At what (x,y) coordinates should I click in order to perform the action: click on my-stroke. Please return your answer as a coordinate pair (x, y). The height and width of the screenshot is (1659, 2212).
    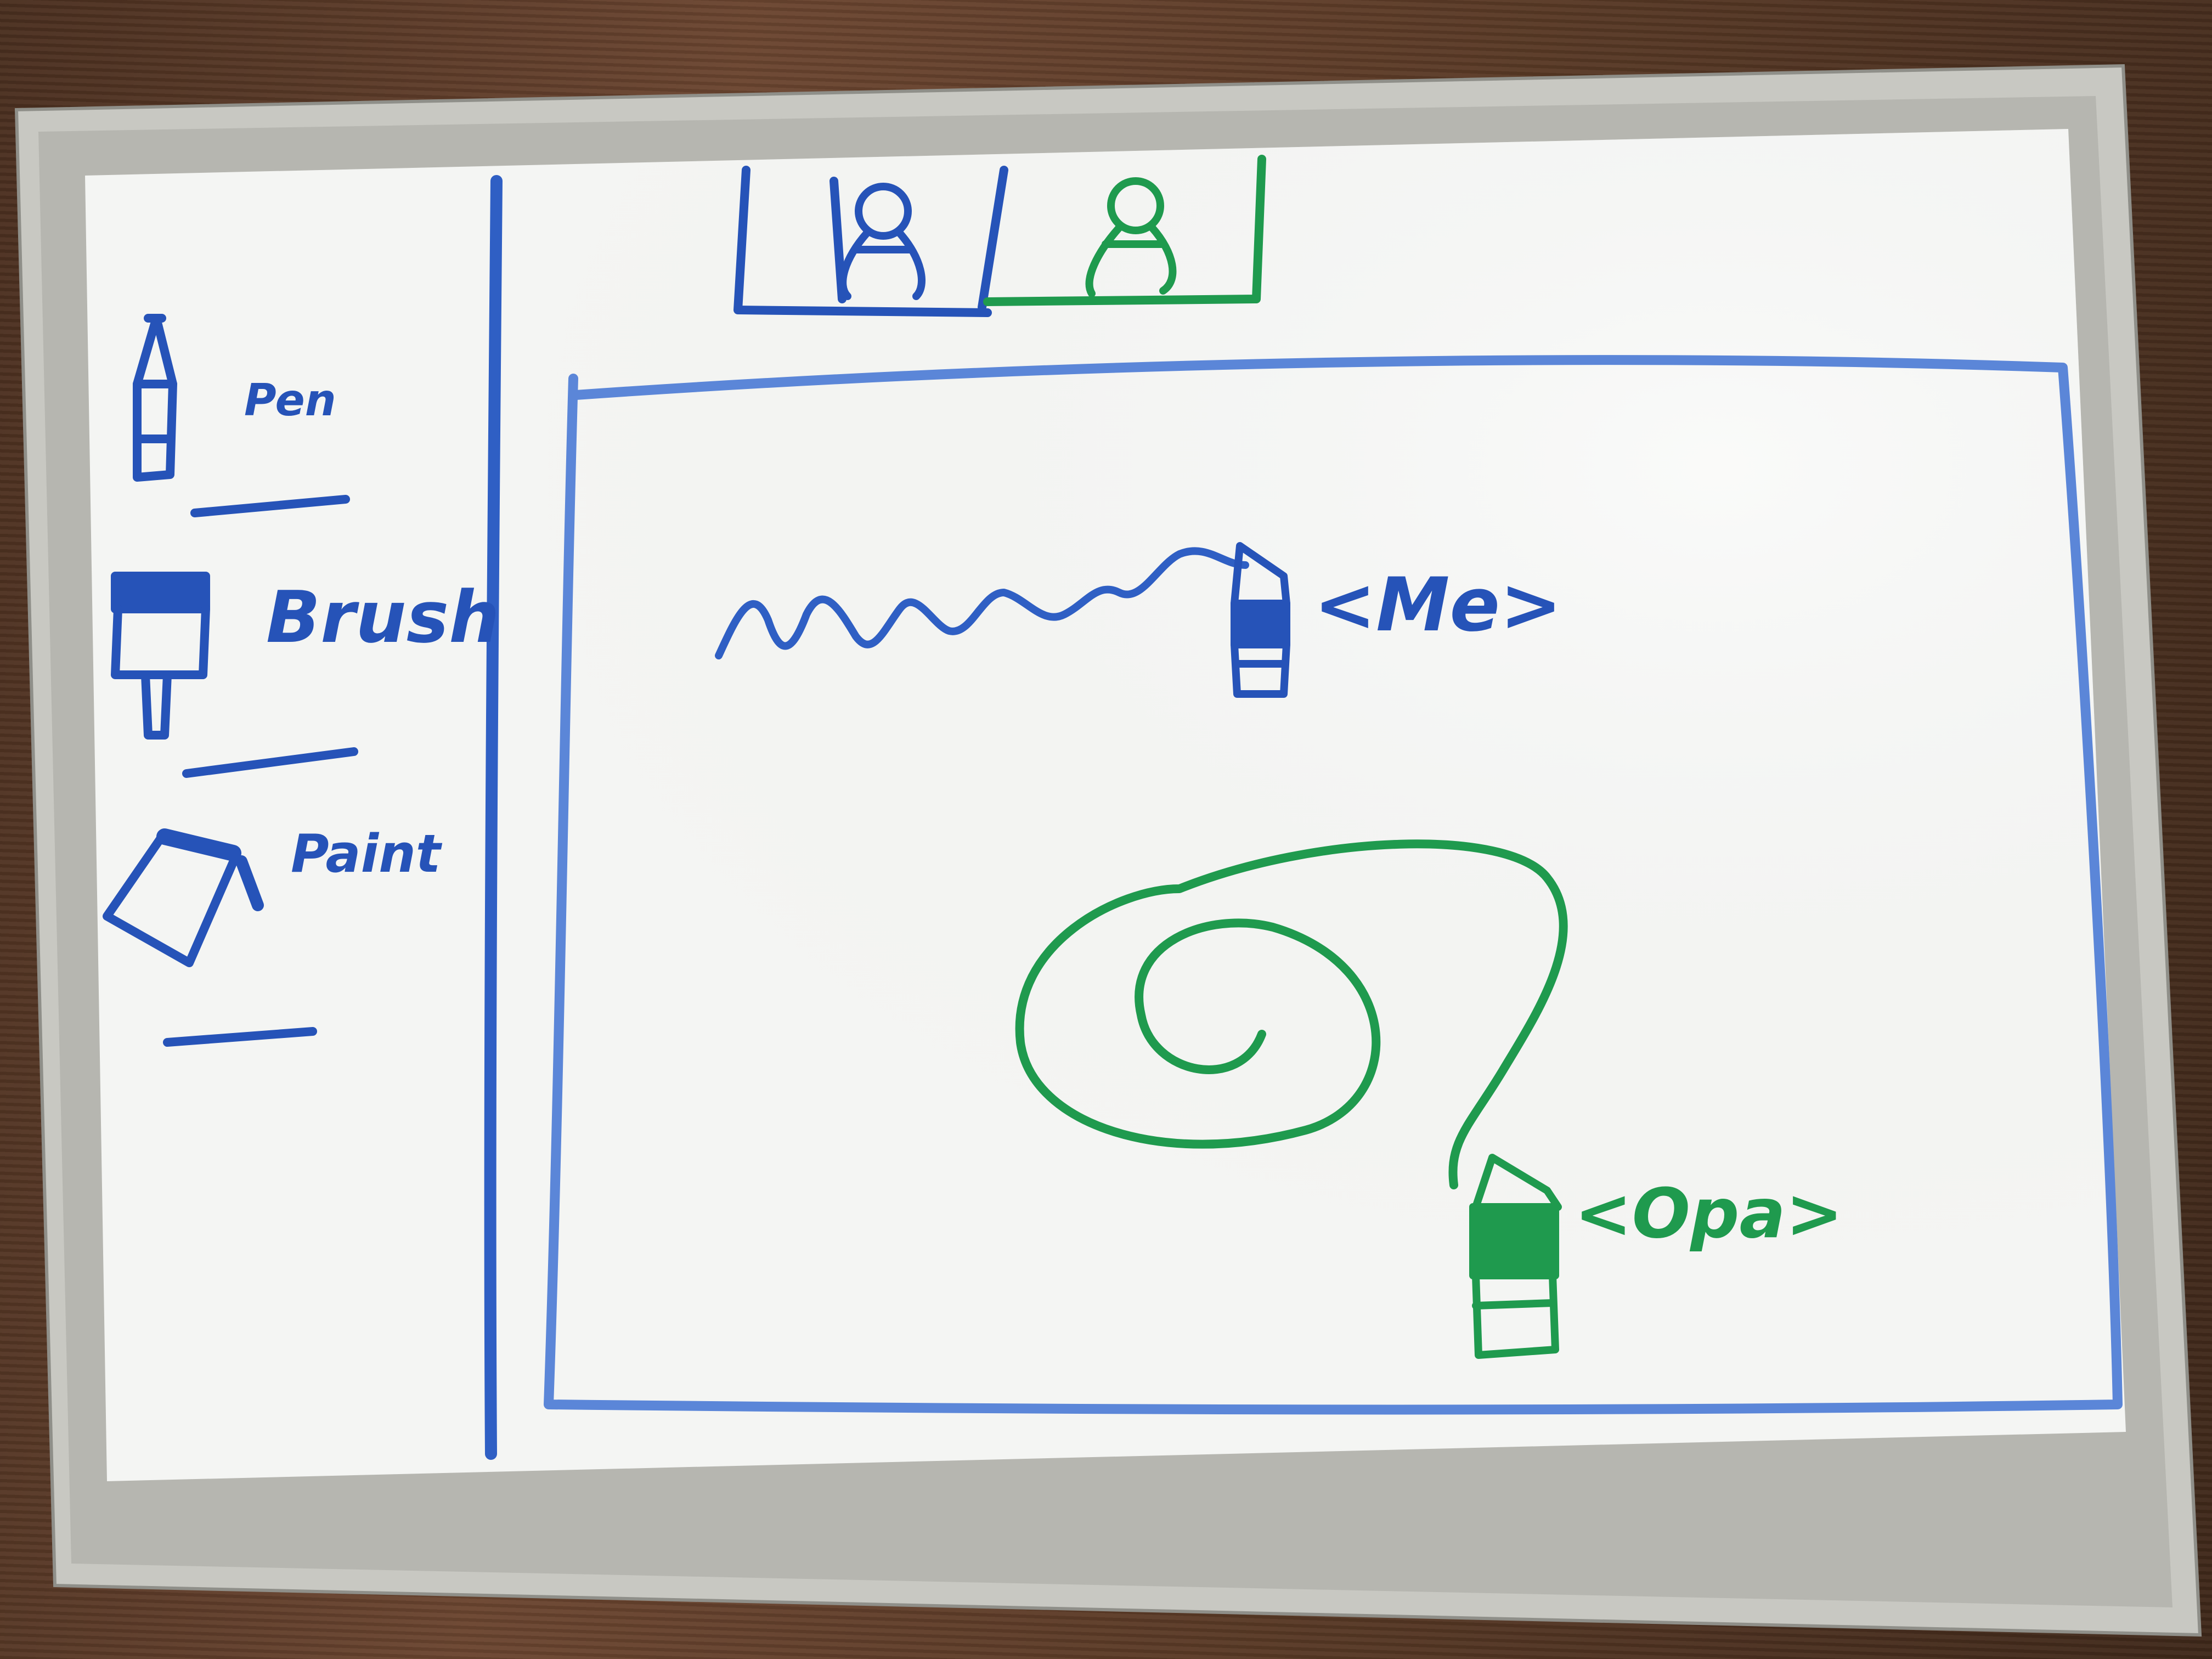
    Looking at the image, I should click on (982, 603).